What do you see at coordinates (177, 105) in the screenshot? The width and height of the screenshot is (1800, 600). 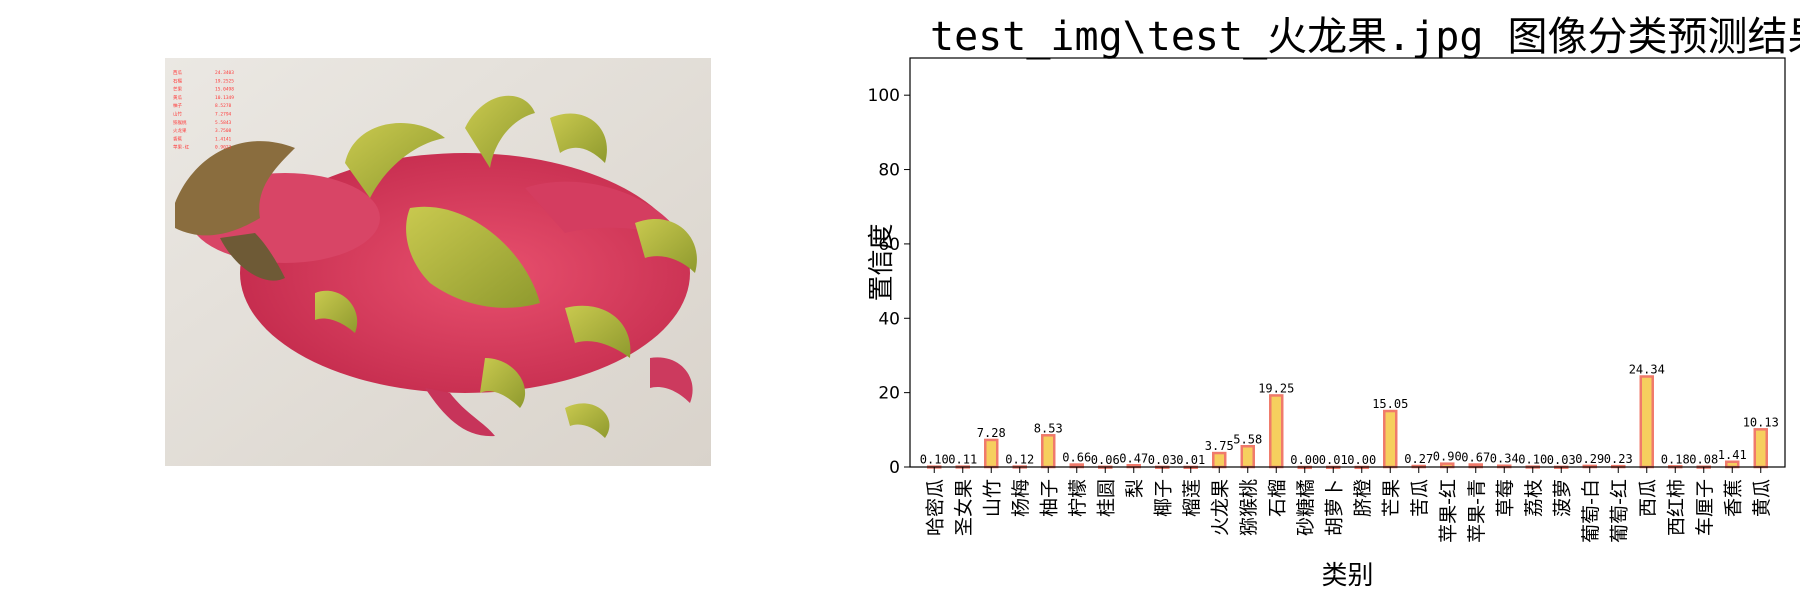 I see `overlay-label: 柚子` at bounding box center [177, 105].